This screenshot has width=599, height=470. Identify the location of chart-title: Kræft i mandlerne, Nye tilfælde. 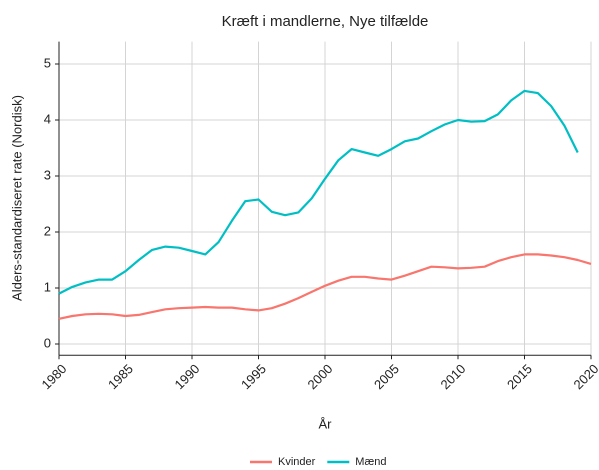
(325, 21).